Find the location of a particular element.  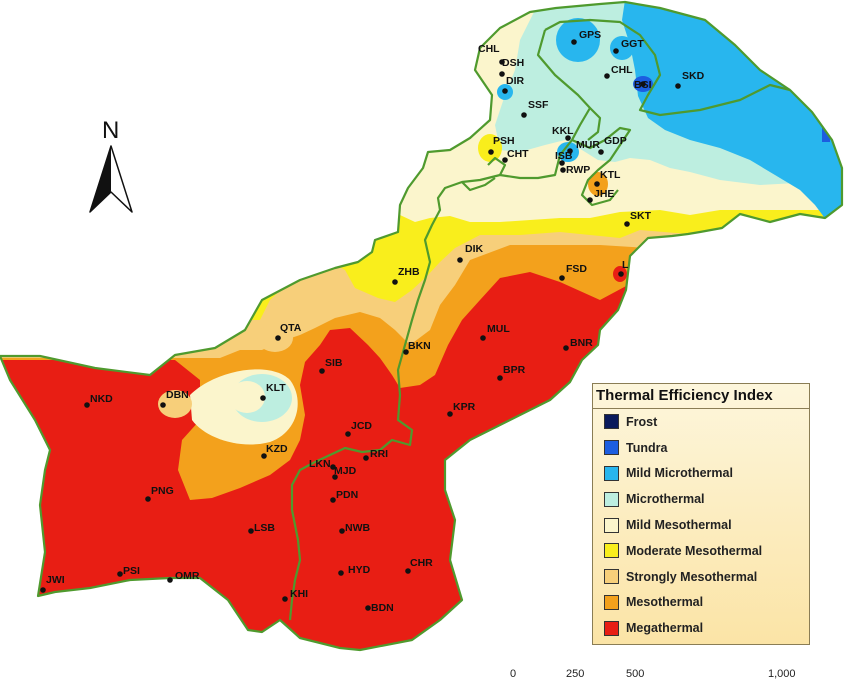

station-label: QTA is located at coordinates (291, 328).